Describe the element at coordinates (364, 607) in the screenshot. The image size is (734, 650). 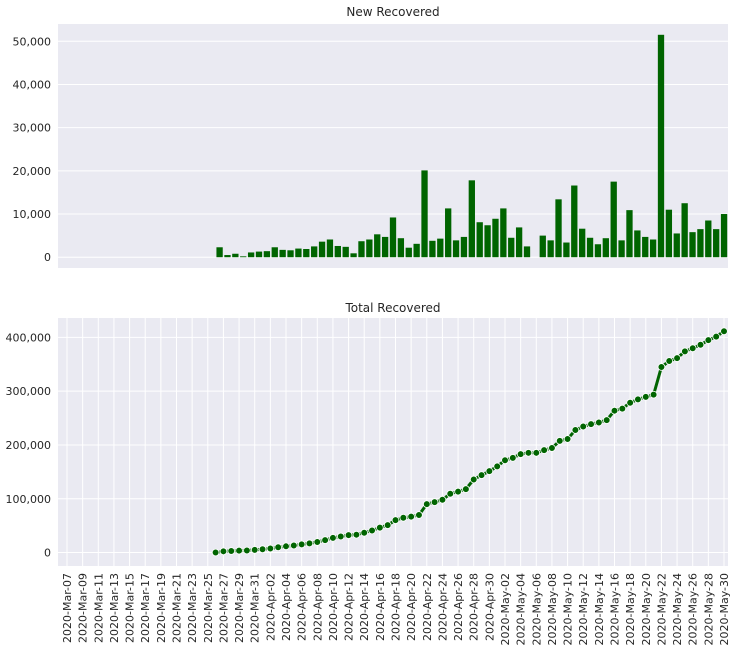
I see `x-tick-label: 2020-Apr-14` at that location.